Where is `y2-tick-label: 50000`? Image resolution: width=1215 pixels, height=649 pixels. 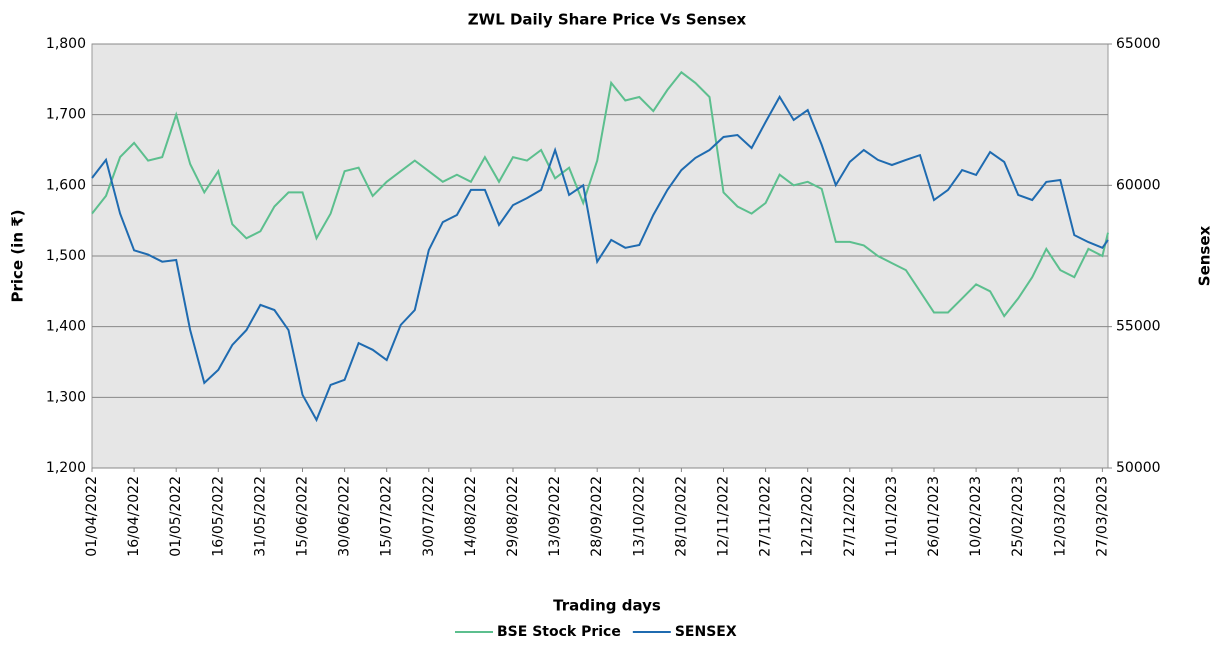 y2-tick-label: 50000 is located at coordinates (1138, 468).